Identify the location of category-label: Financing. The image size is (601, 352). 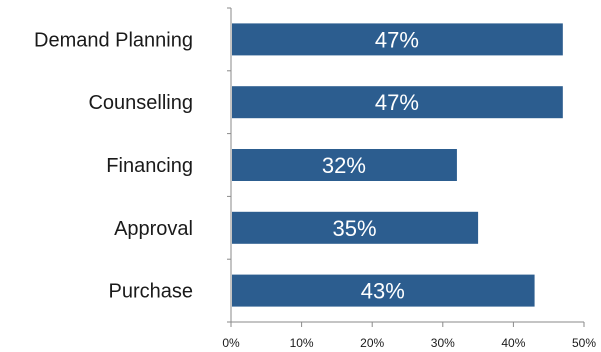
(149, 166).